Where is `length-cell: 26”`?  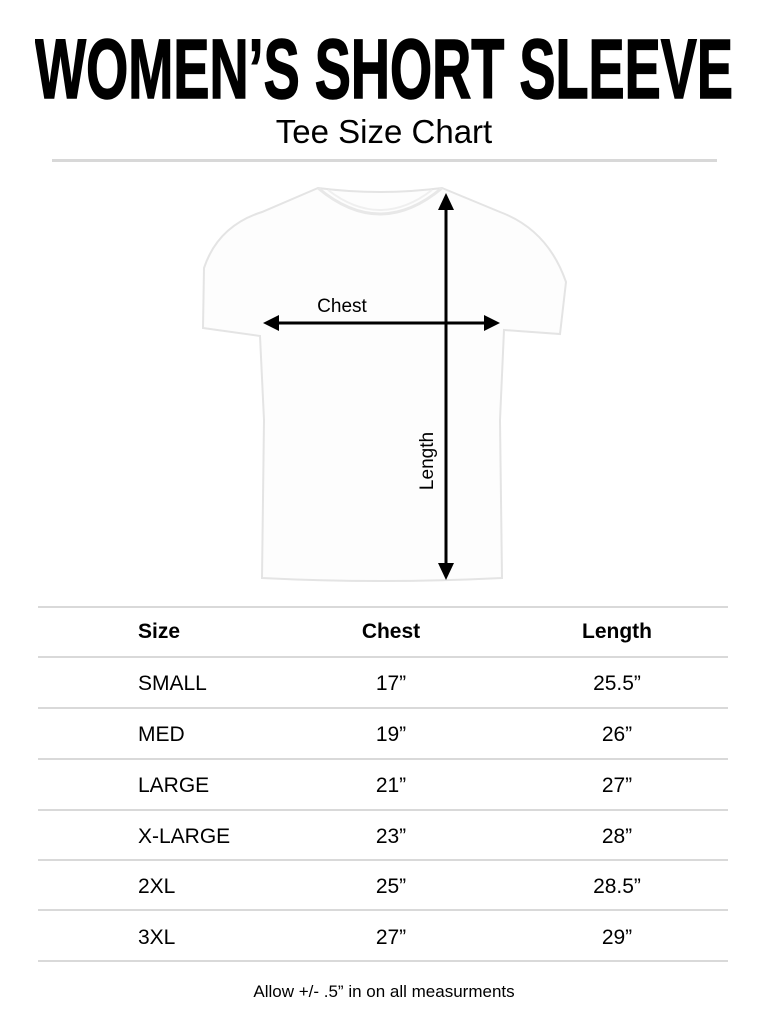 length-cell: 26” is located at coordinates (617, 734).